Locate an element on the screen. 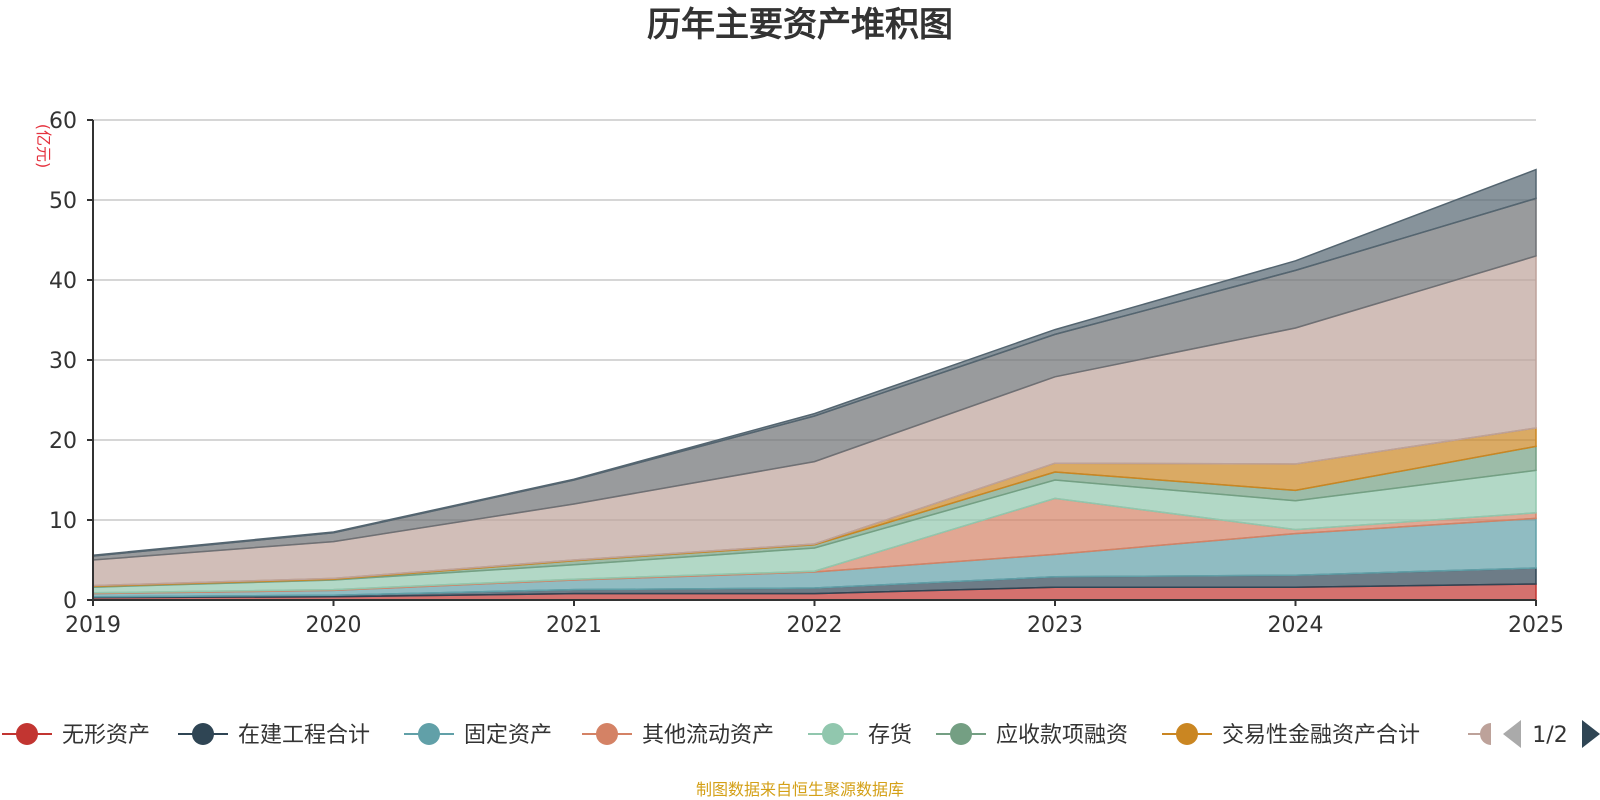  x-tick-label: 2021 is located at coordinates (574, 625).